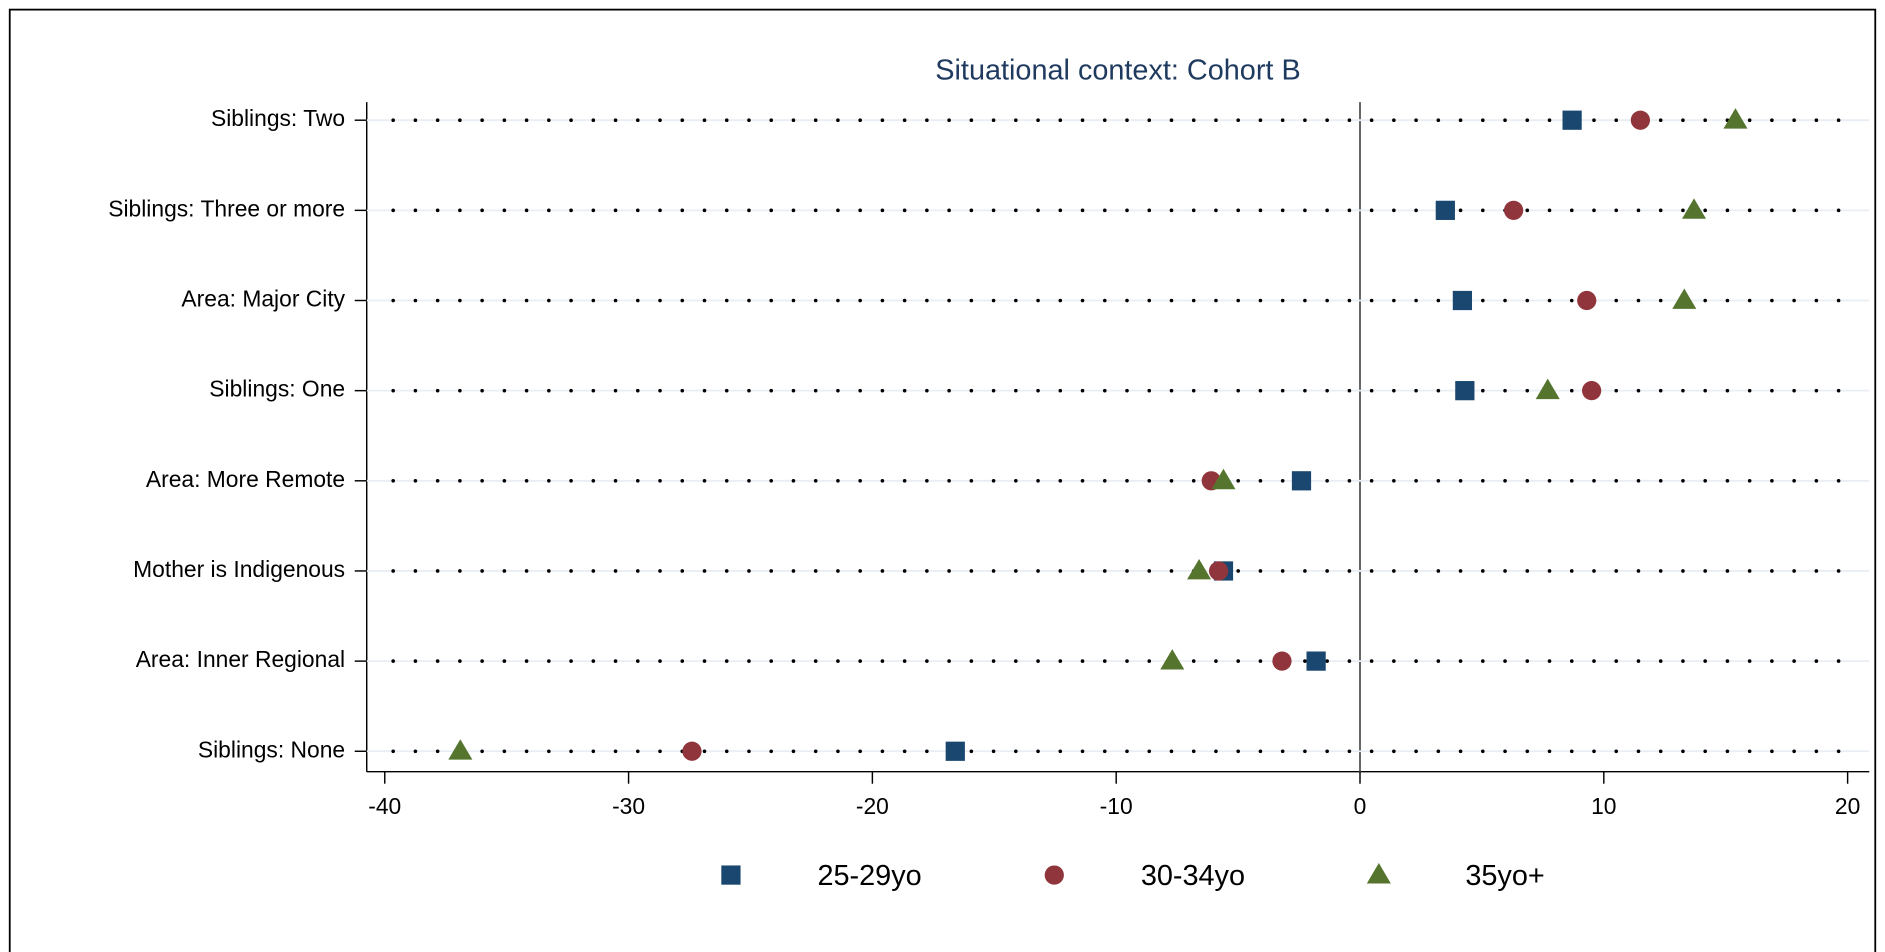 The image size is (1885, 952). Describe the element at coordinates (1116, 806) in the screenshot. I see `x-tick-label: -10` at that location.